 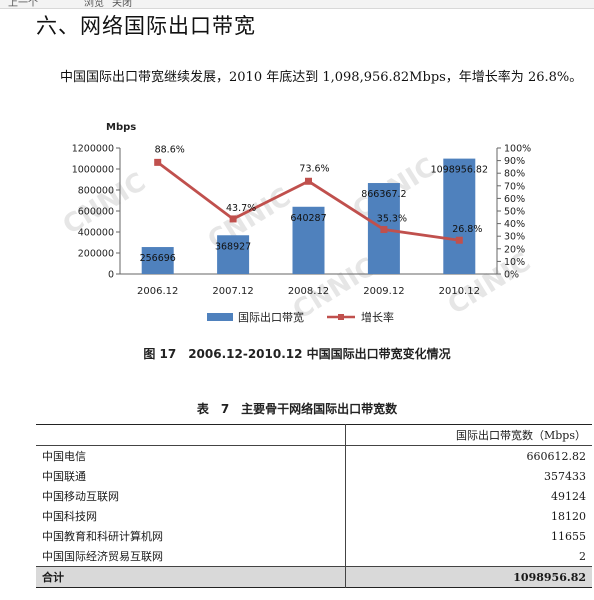 What do you see at coordinates (96, 191) in the screenshot?
I see `left-tick-label: 800000` at bounding box center [96, 191].